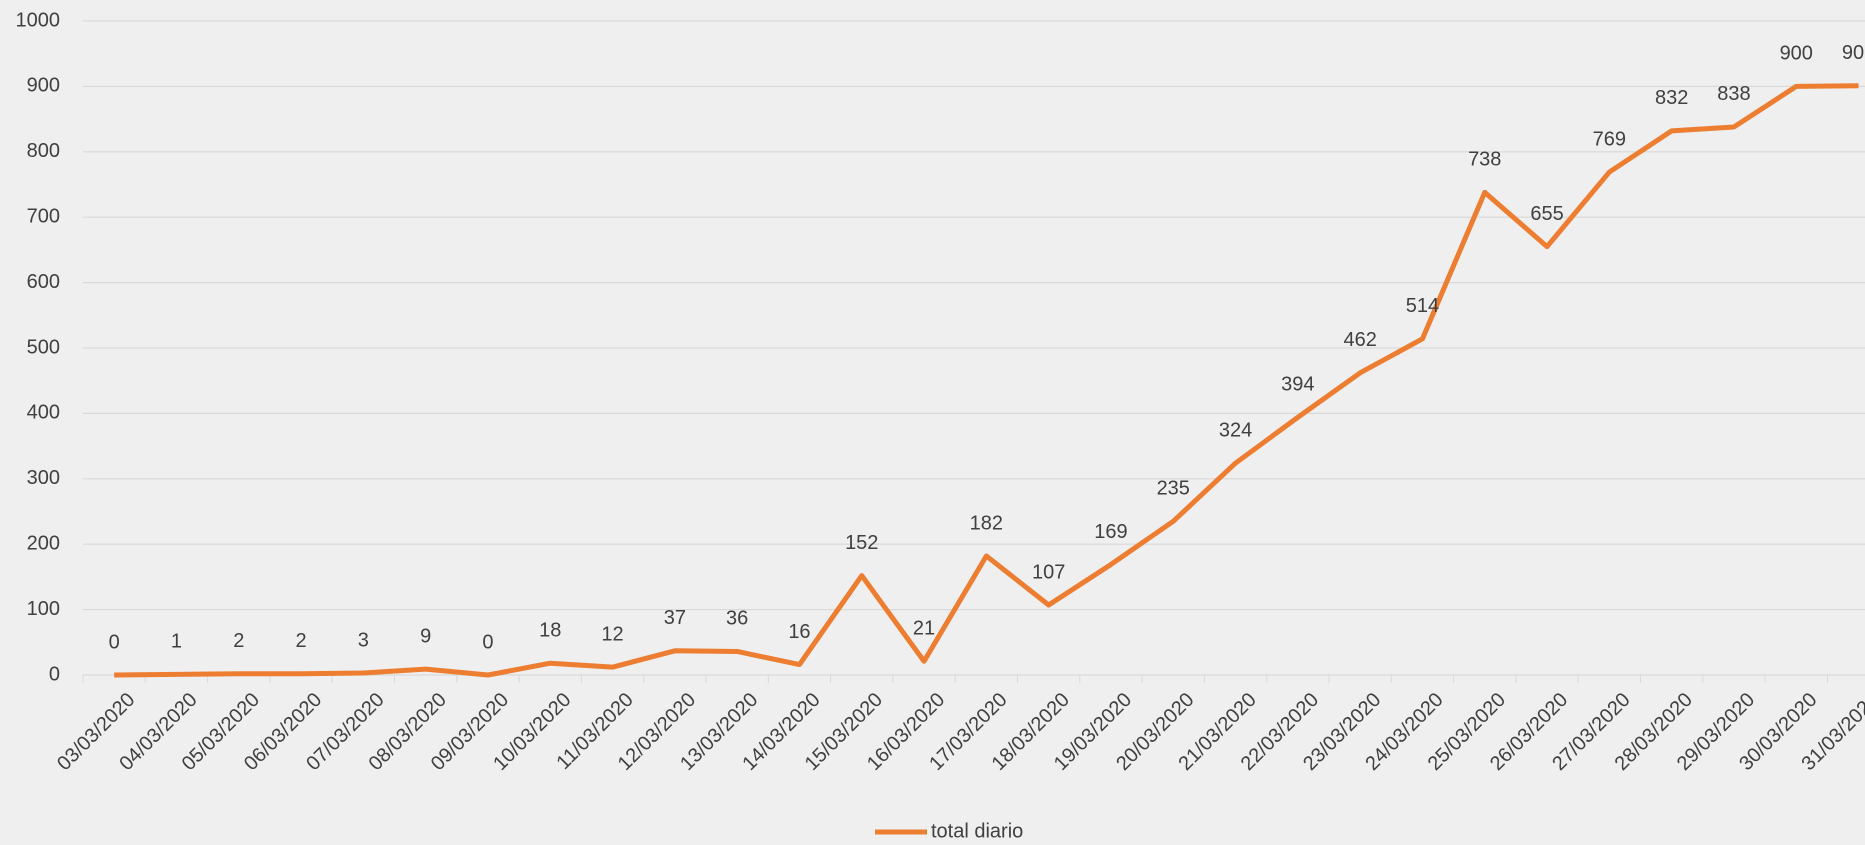 The image size is (1865, 845). Describe the element at coordinates (1297, 385) in the screenshot. I see `data-label: 394` at that location.